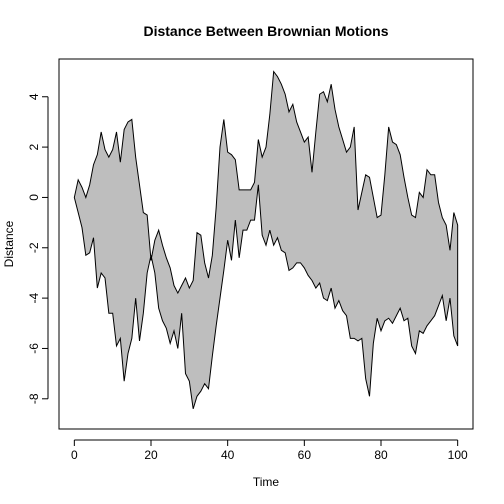 The image size is (504, 504). Describe the element at coordinates (265, 31) in the screenshot. I see `chart-title: Distance Between Brownian Motions` at that location.